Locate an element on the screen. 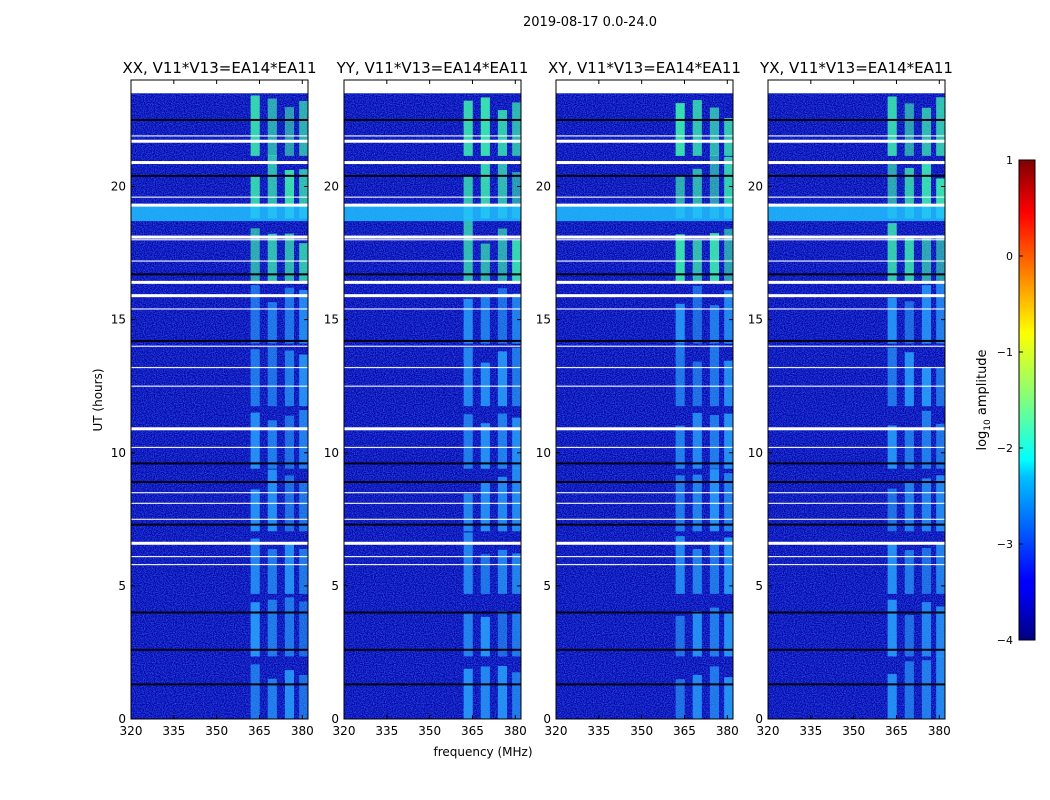 The image size is (1050, 800). colorbar-gradient is located at coordinates (1027, 400).